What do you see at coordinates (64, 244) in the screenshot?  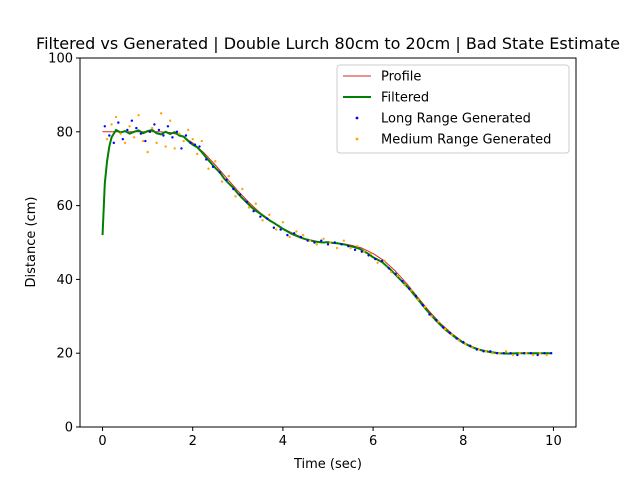 I see `y-axis: 0 20 40 60 80 100` at bounding box center [64, 244].